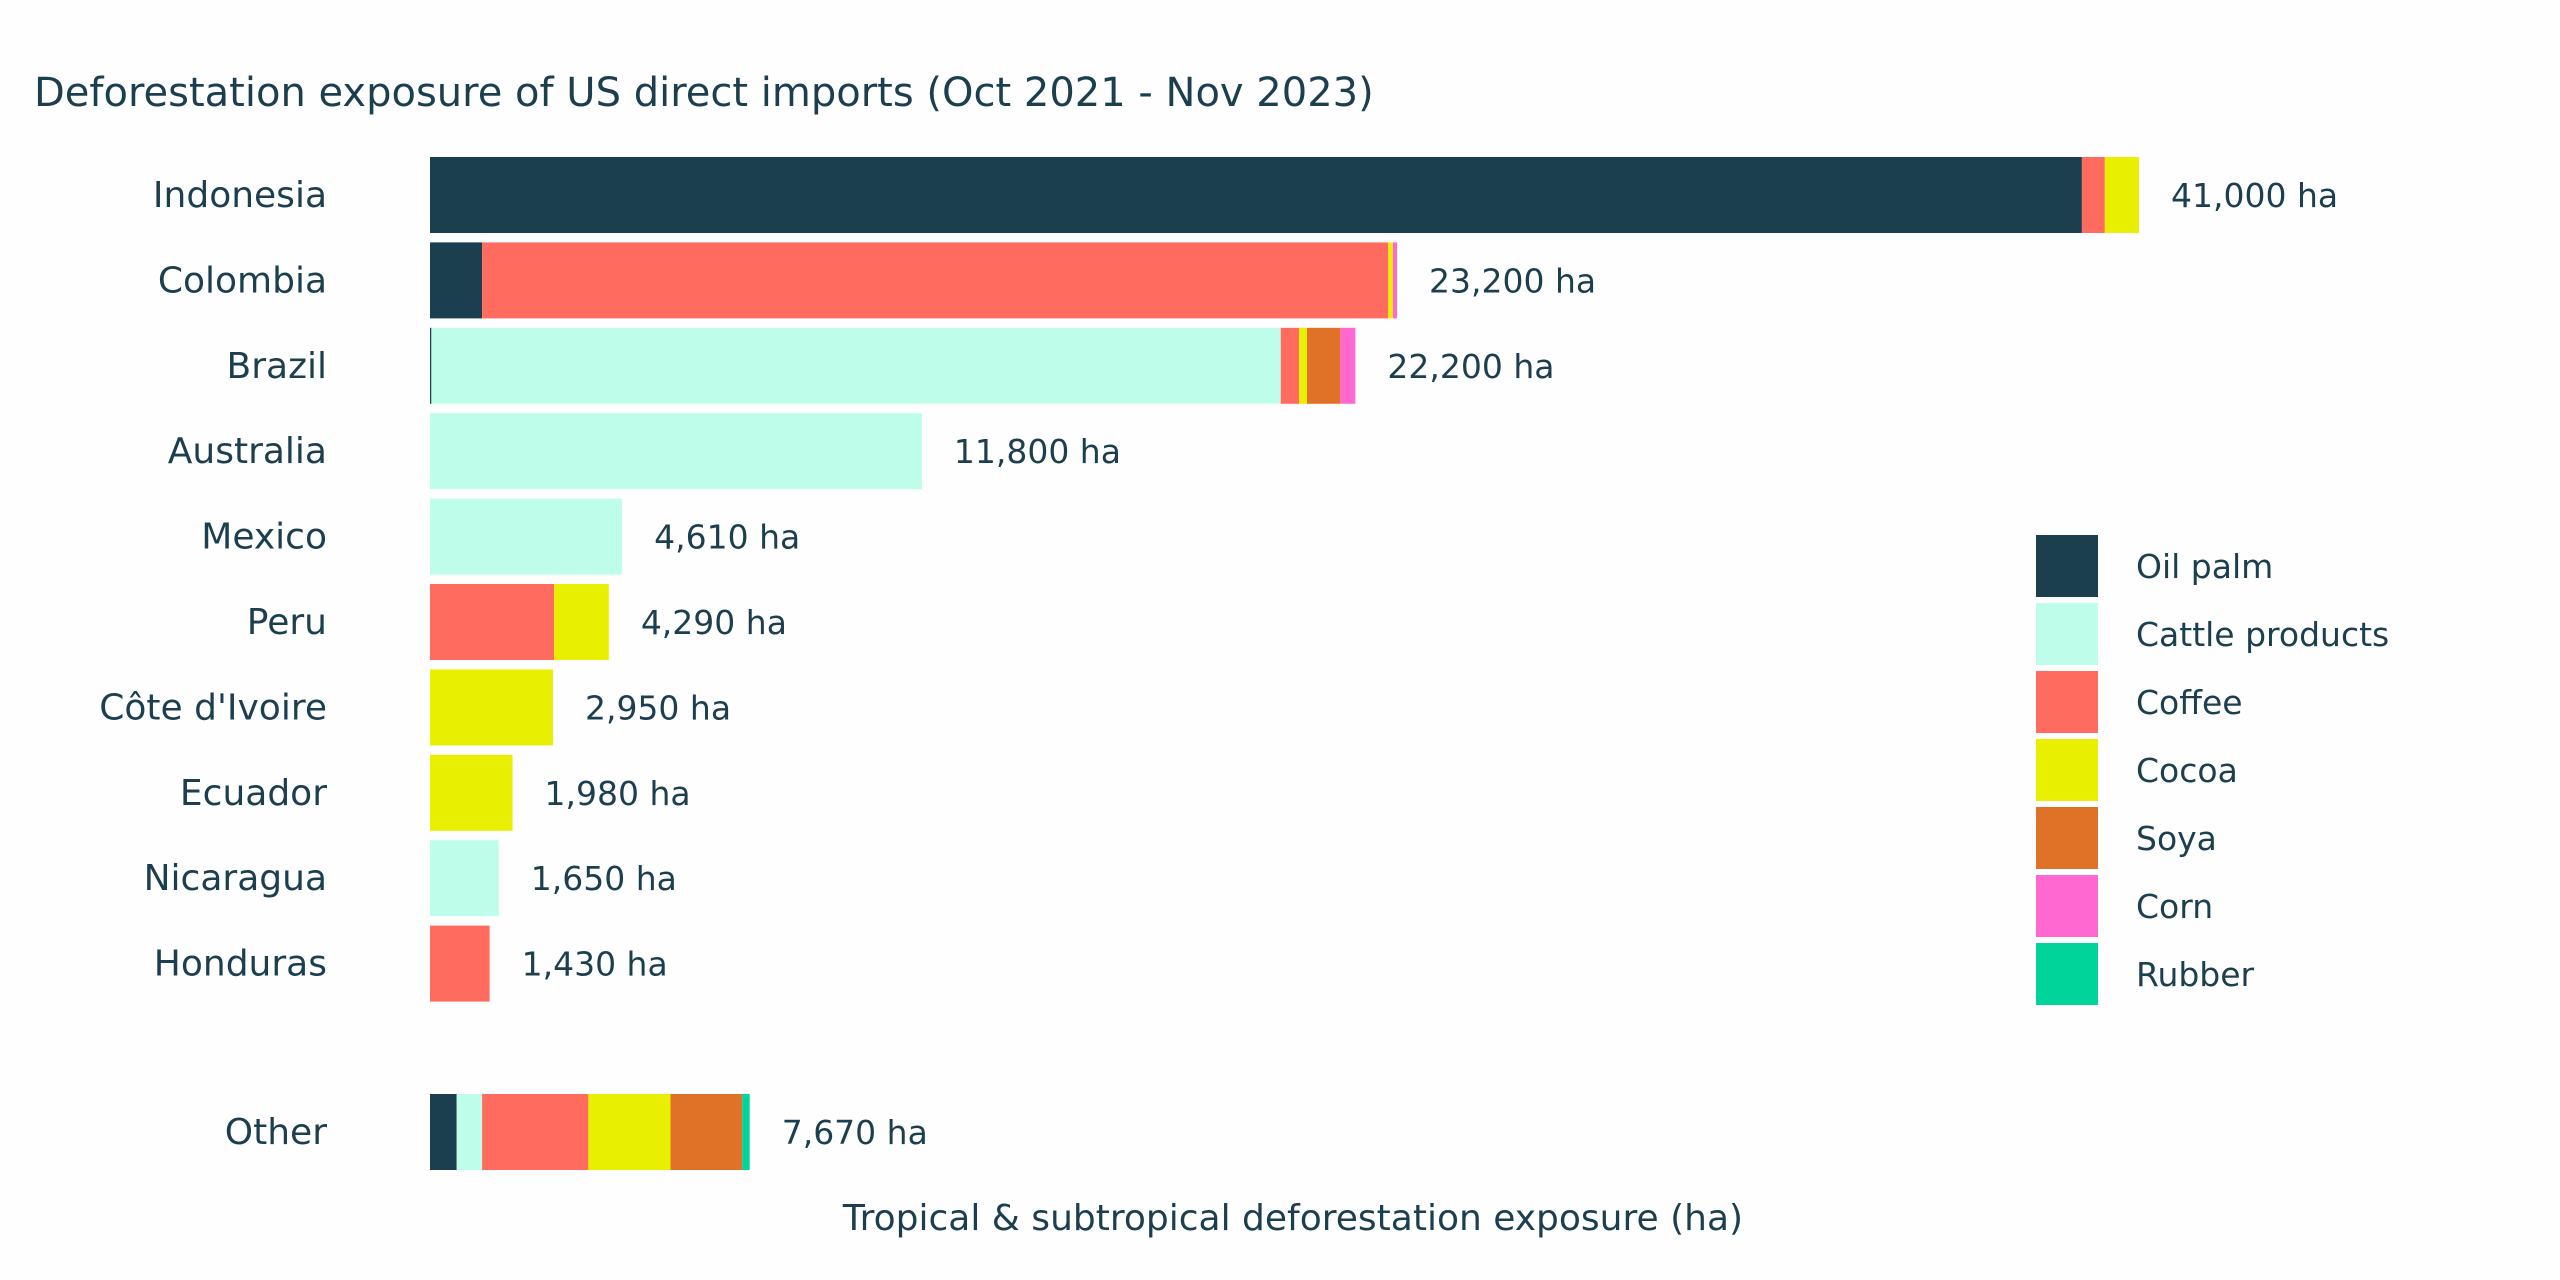  What do you see at coordinates (242, 280) in the screenshot?
I see `category-label: Colombia` at bounding box center [242, 280].